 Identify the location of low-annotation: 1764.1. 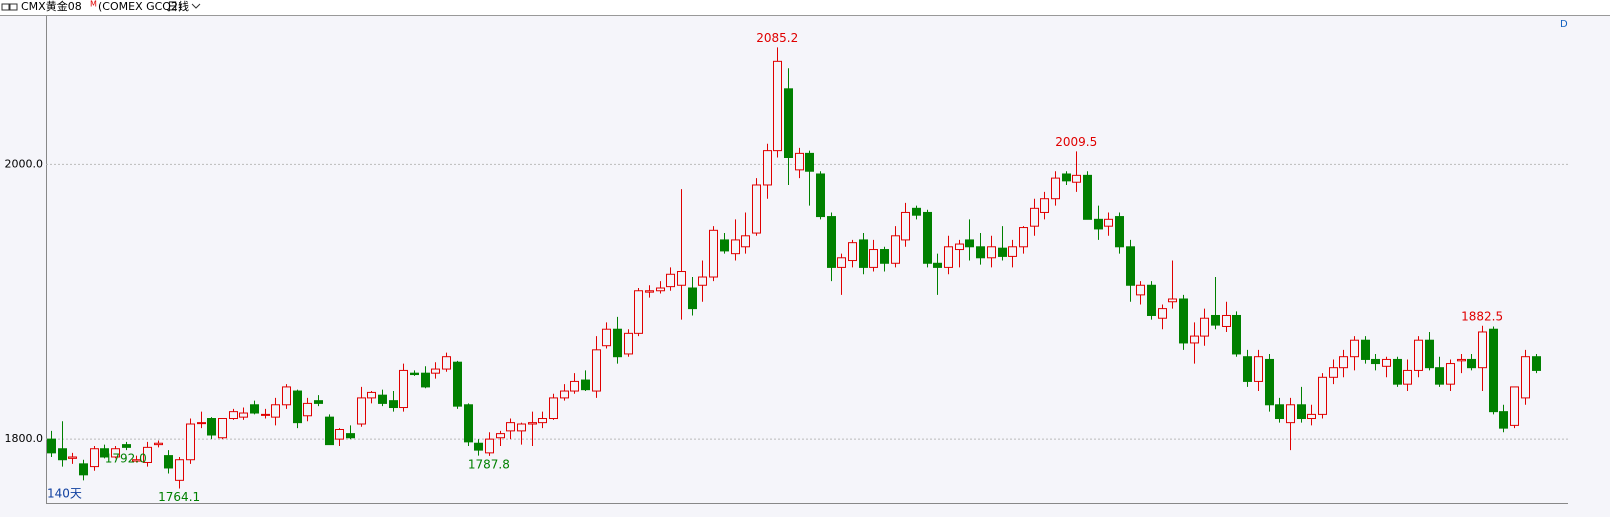
(179, 497).